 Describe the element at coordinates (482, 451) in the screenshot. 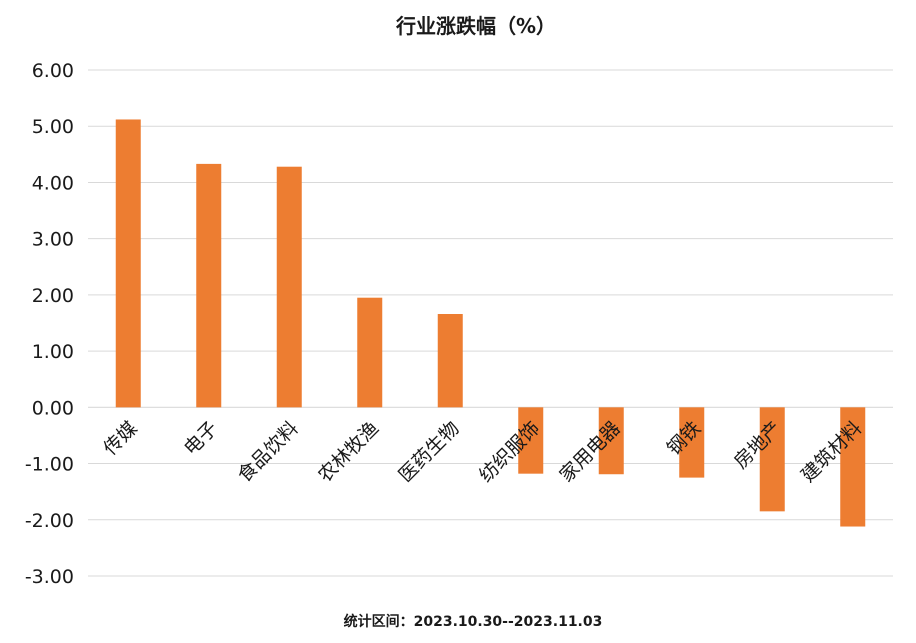

I see `x-axis-labels: 传媒 电子 食品饮料 农林牧渔 医药生物 纺织服饰 家用电器 钢铁 房地产 建筑材料` at that location.